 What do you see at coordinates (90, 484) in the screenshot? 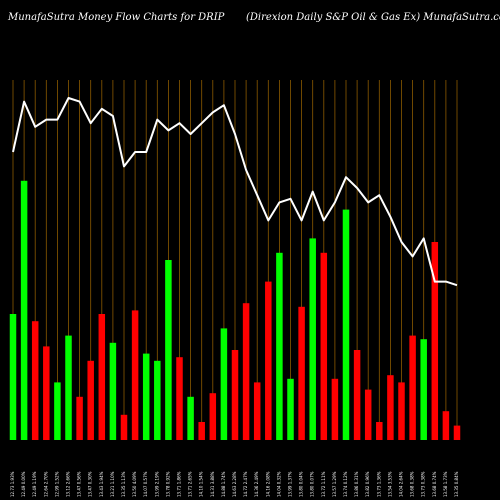
I see `x-tick-label: 13.47 0.30%` at bounding box center [90, 484].